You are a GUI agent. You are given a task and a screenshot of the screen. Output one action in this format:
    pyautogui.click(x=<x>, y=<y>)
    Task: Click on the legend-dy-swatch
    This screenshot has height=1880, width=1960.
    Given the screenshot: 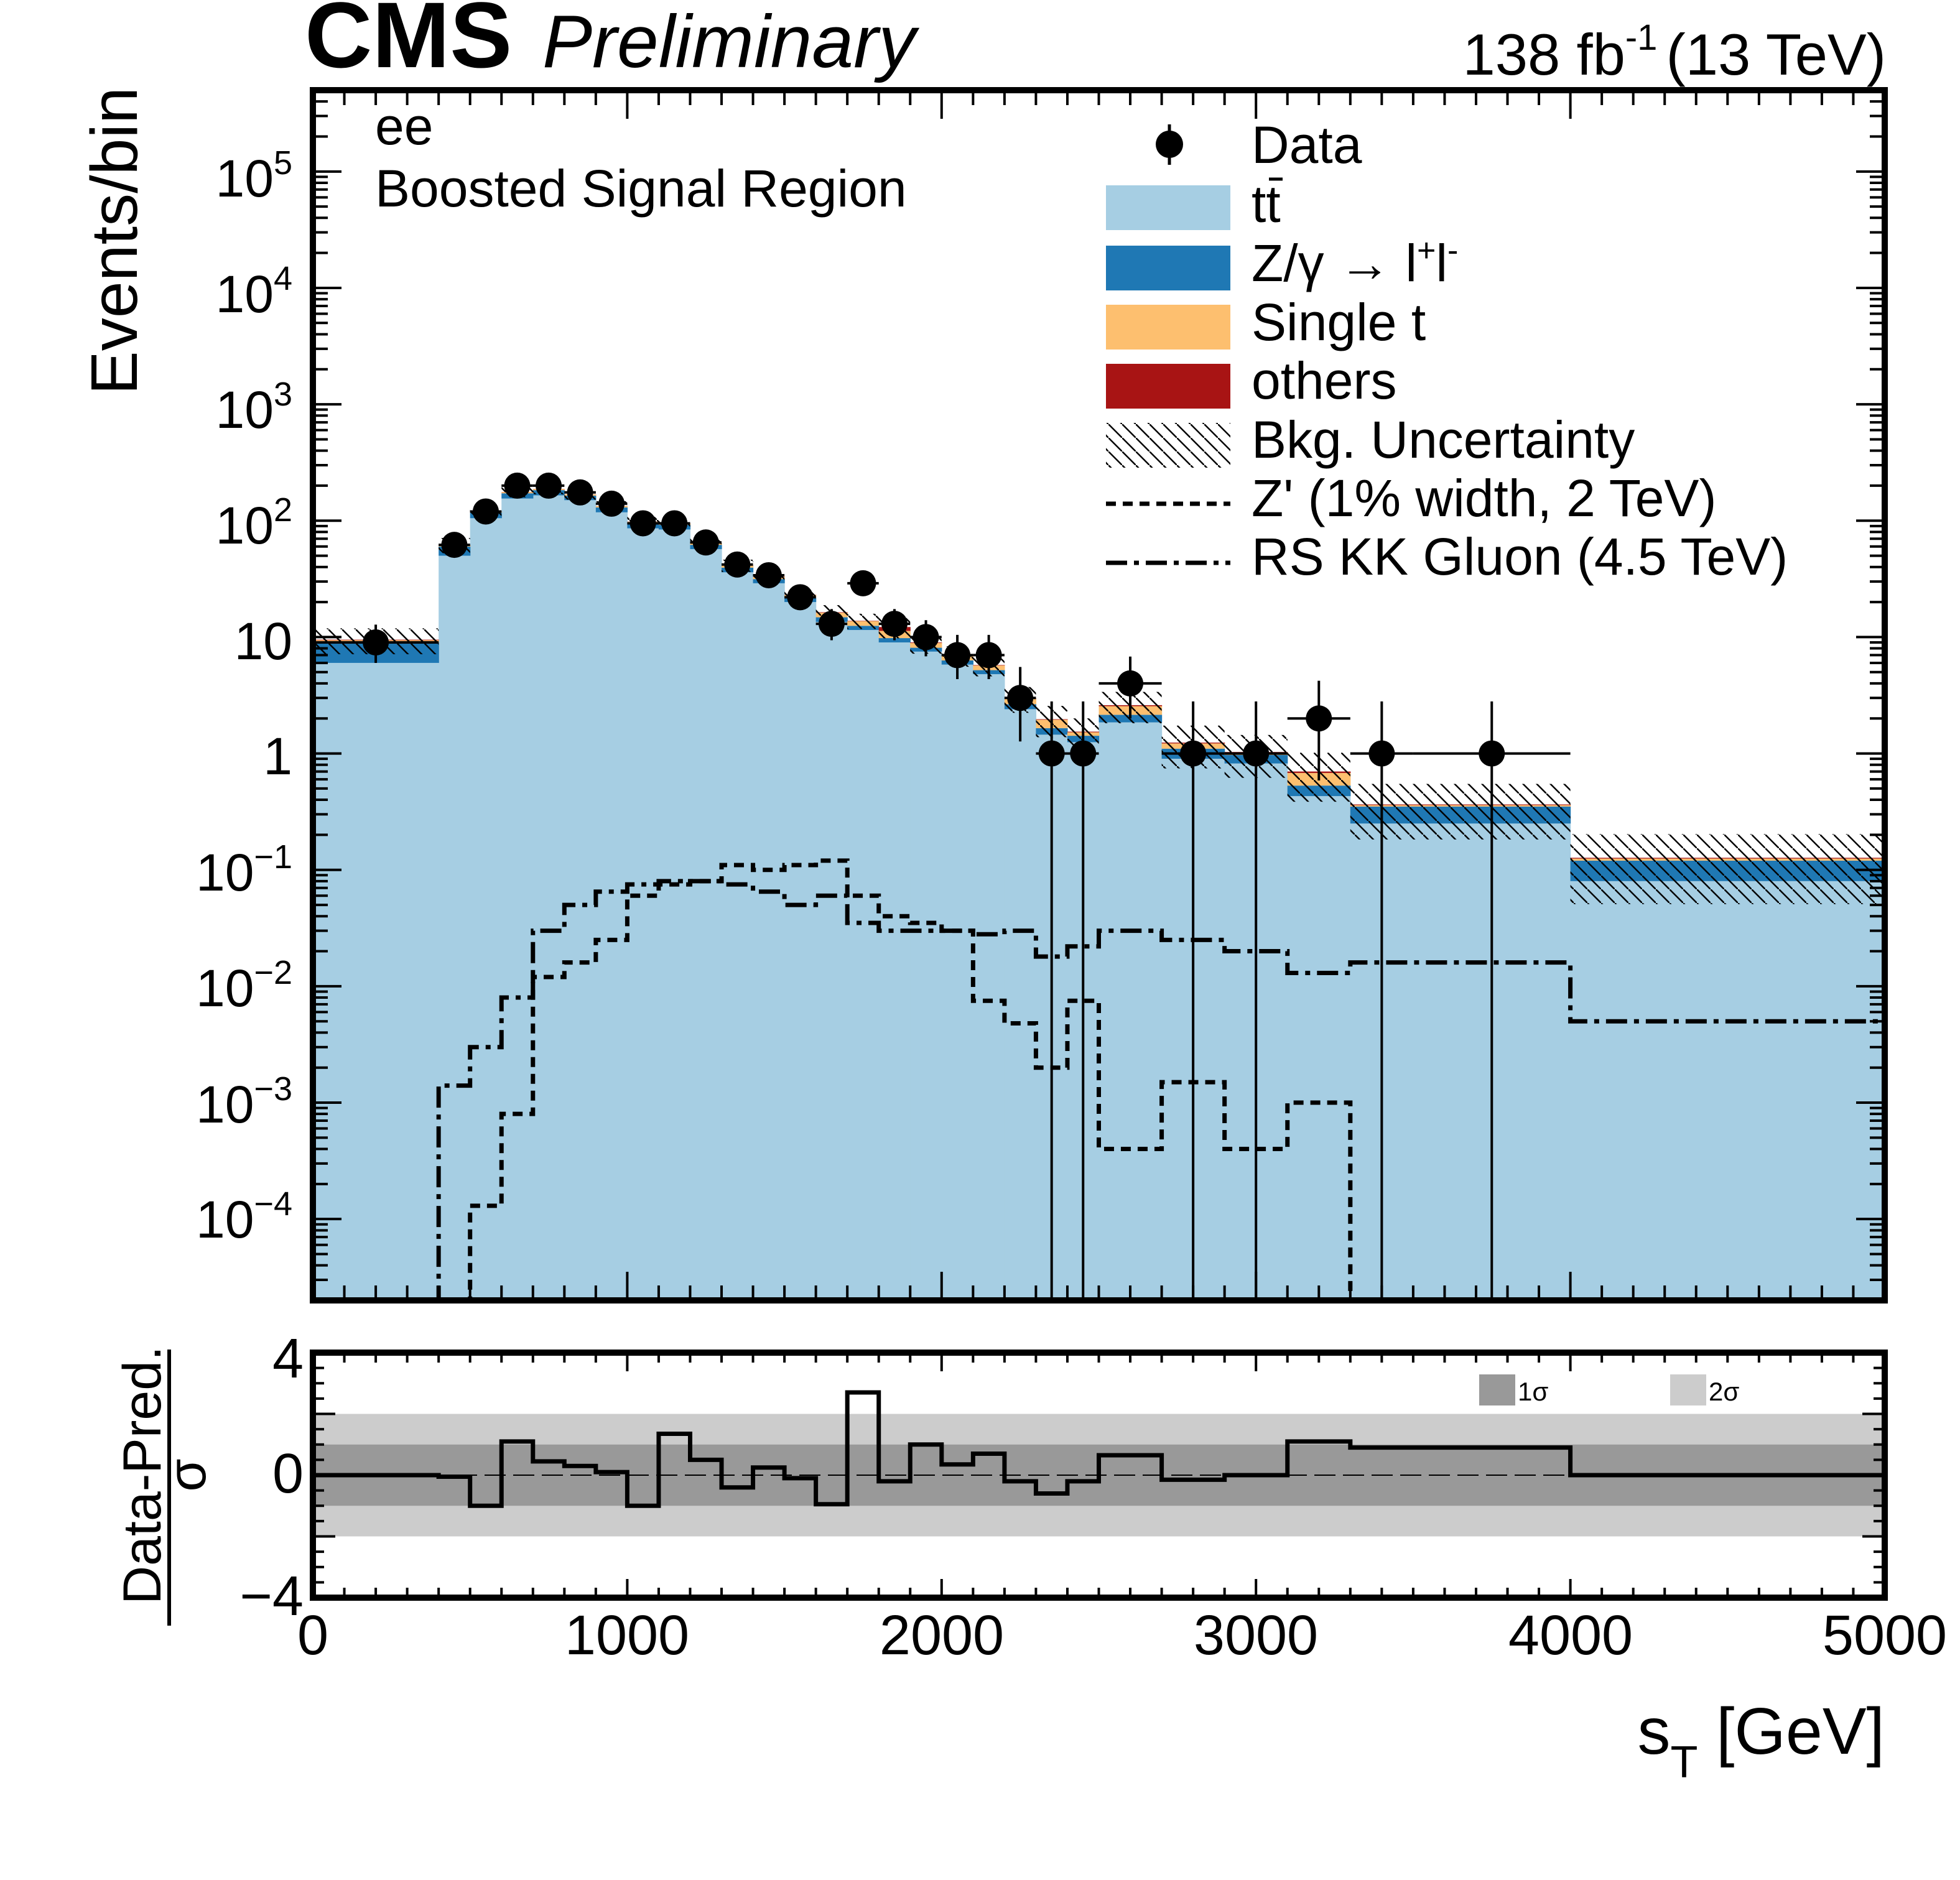 What is the action you would take?
    pyautogui.click(x=1168, y=268)
    